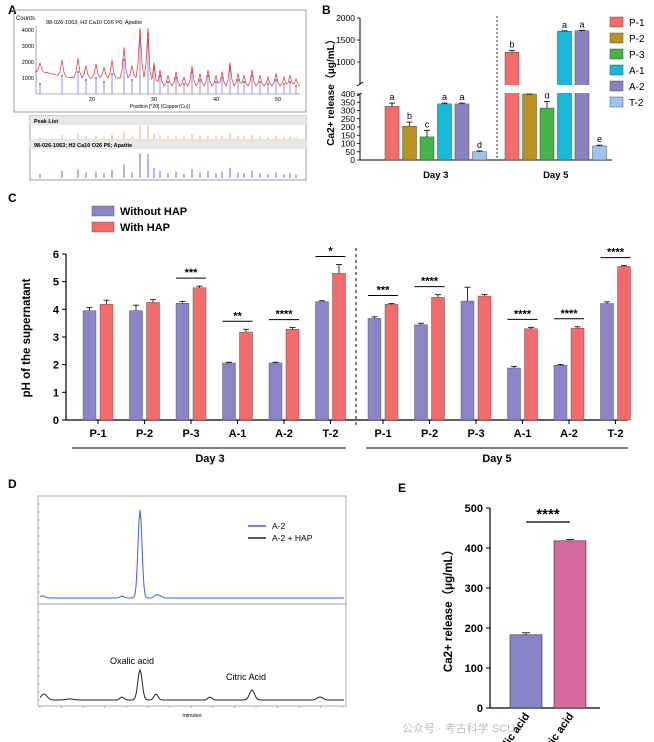  Describe the element at coordinates (348, 102) in the screenshot. I see `b-ytick-label: 350` at that location.